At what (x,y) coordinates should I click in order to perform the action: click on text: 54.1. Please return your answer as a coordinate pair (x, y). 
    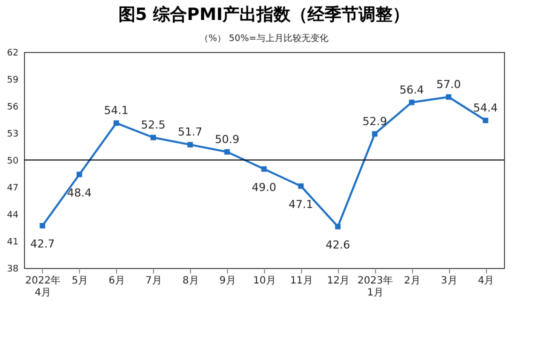
    Looking at the image, I should click on (116, 111).